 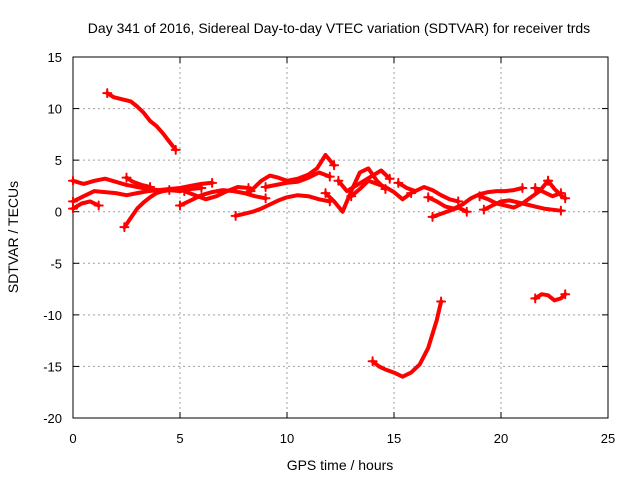 I want to click on y-axis-label: SDTVAR / TECUs, so click(x=13, y=237).